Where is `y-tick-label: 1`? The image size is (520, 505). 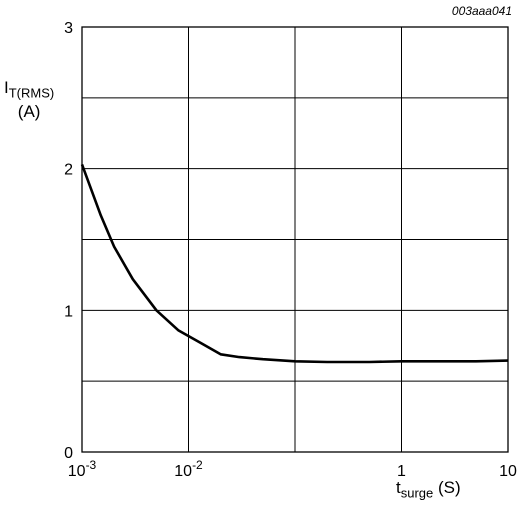 y-tick-label: 1 is located at coordinates (68, 311).